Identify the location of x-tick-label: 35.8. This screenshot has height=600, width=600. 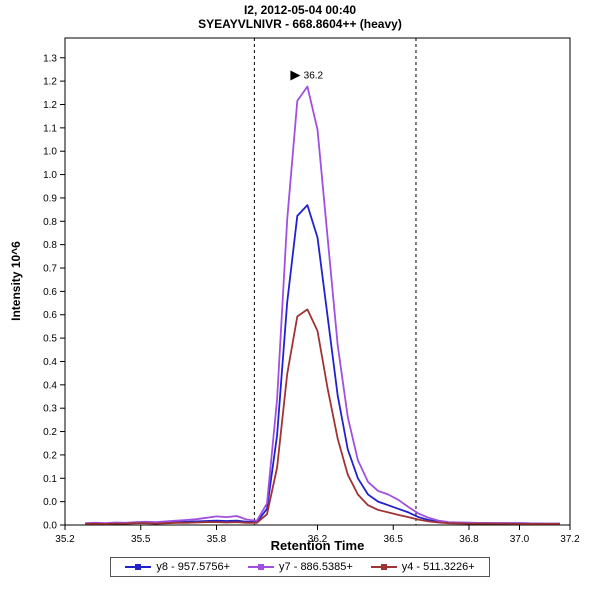
(217, 539).